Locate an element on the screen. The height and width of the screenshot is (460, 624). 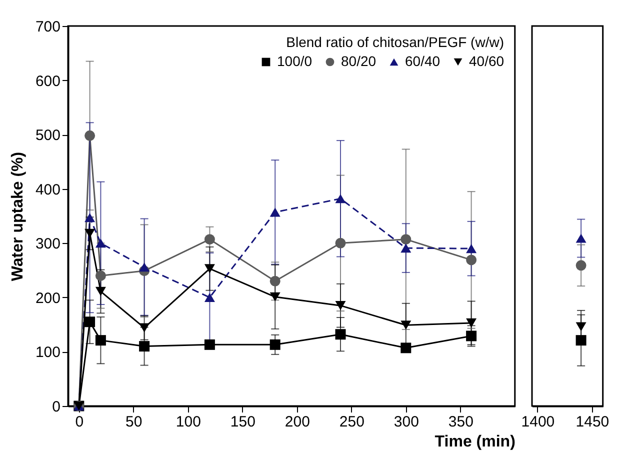
x-tick-label: 1450 is located at coordinates (593, 422).